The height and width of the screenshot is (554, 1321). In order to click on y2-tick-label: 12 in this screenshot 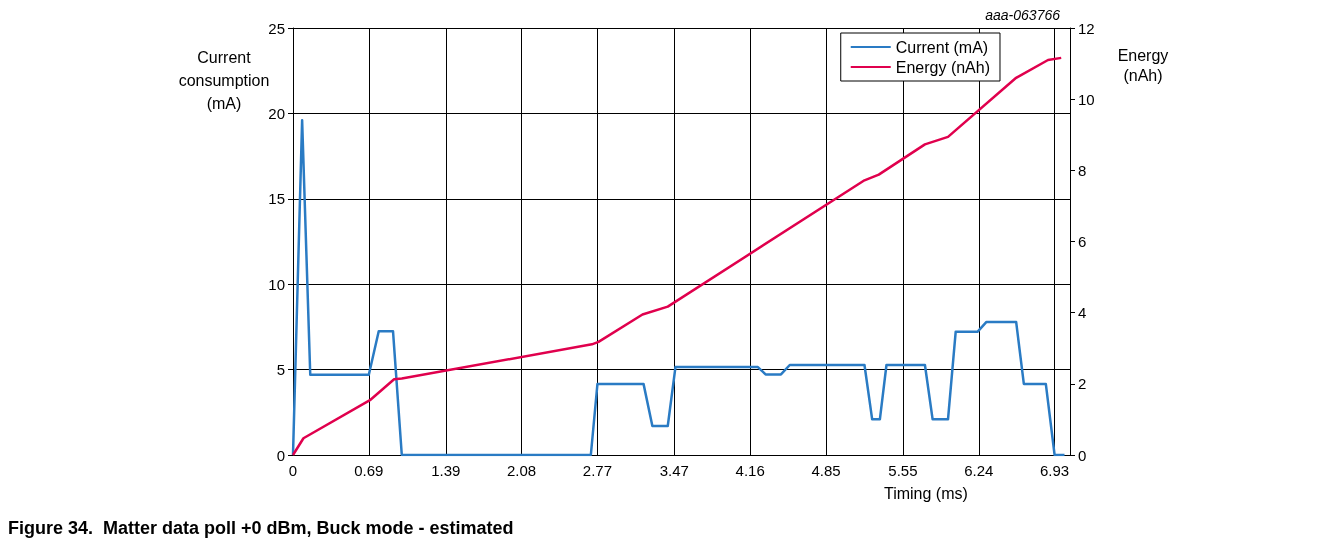, I will do `click(1086, 28)`.